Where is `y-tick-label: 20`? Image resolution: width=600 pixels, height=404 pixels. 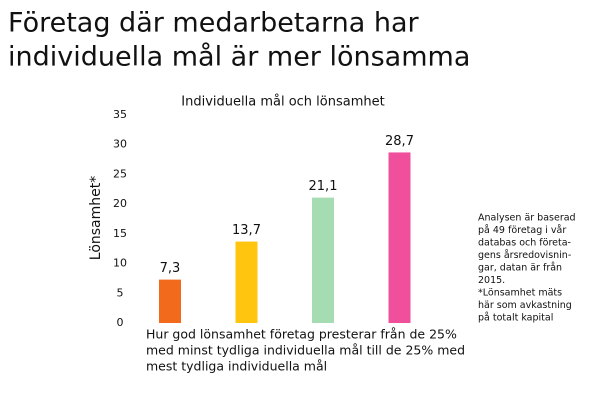
y-tick-label: 20 is located at coordinates (120, 203).